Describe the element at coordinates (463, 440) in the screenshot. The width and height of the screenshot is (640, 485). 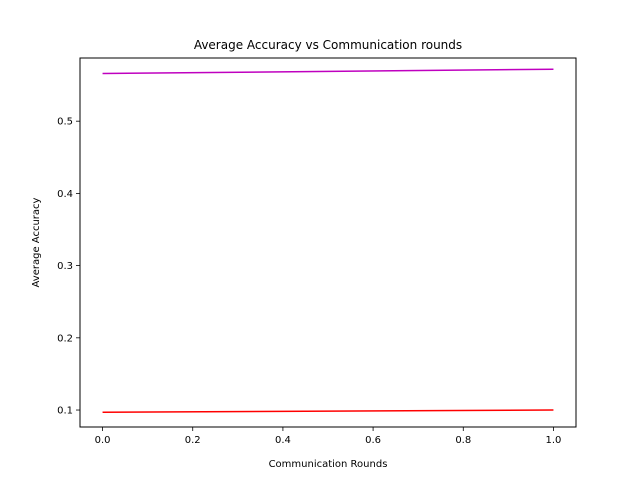
I see `x-tick-label: 0.8` at that location.